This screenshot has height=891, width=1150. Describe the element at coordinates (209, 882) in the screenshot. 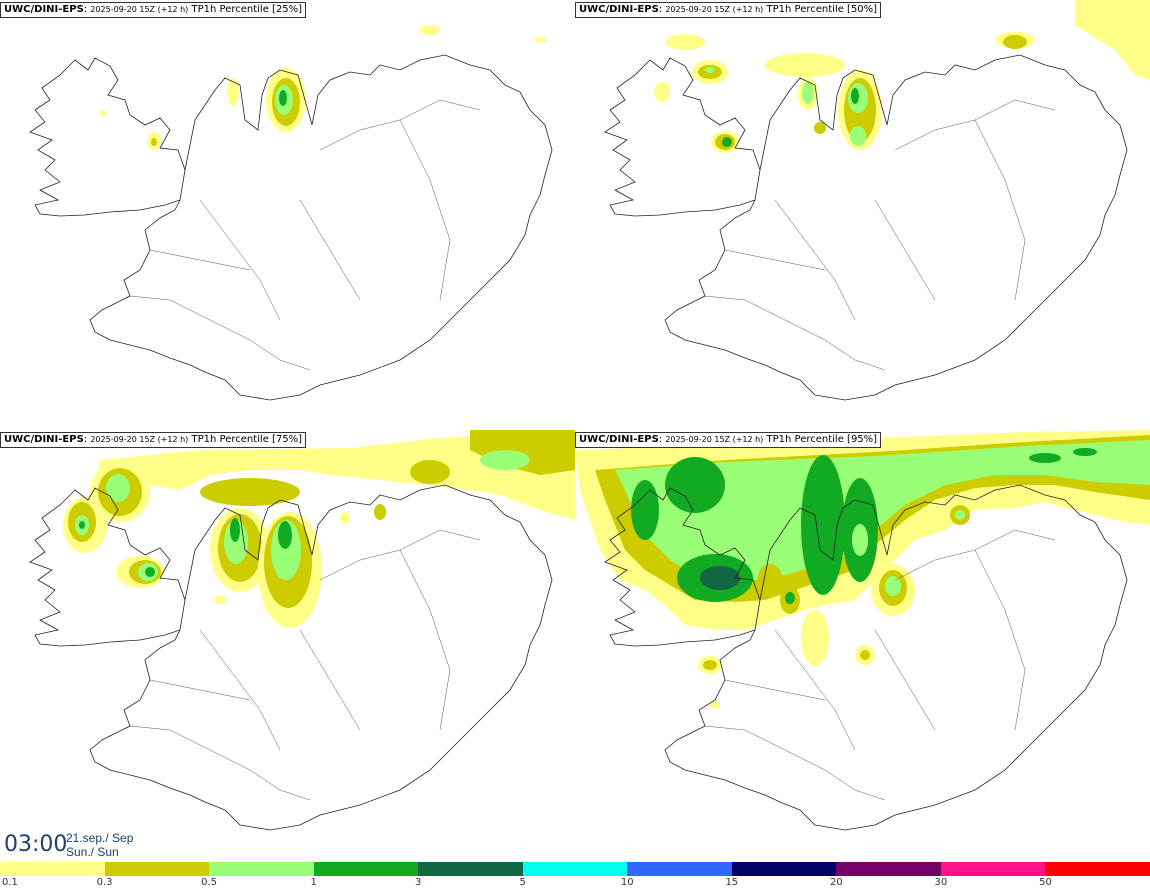

I see `legend-tick-label: 0.5` at that location.